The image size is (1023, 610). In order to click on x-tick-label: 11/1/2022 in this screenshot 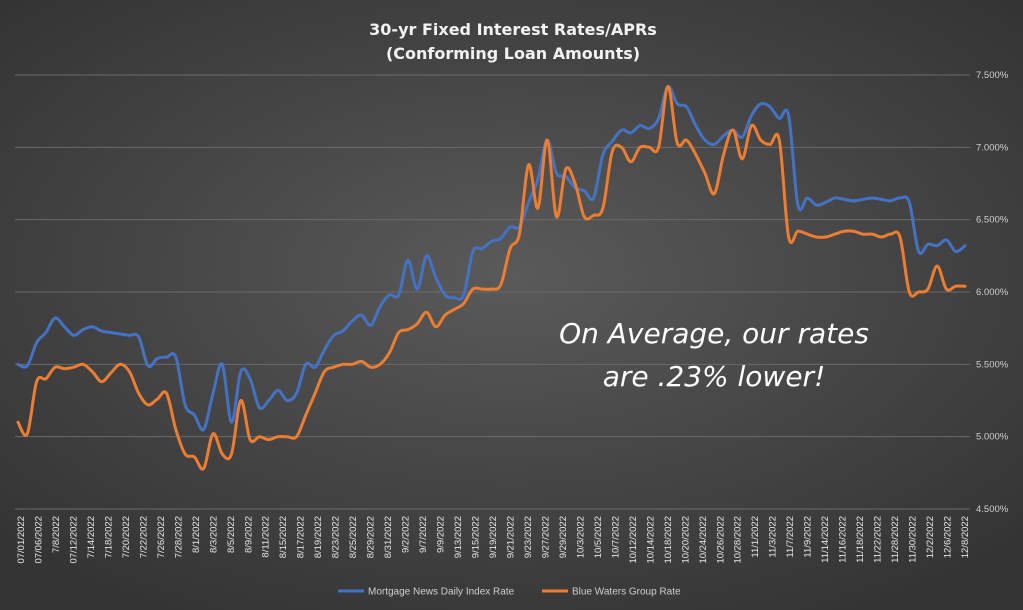, I will do `click(755, 537)`.